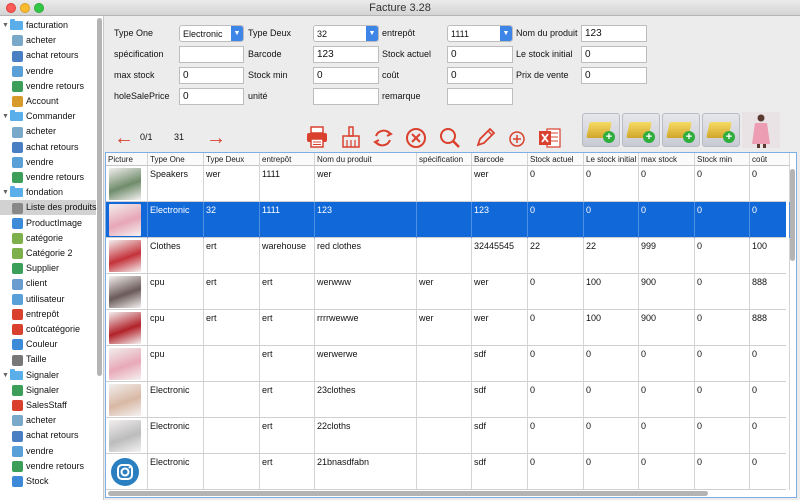 The width and height of the screenshot is (800, 500). What do you see at coordinates (480, 75) in the screenshot?
I see `cout-input: 0` at bounding box center [480, 75].